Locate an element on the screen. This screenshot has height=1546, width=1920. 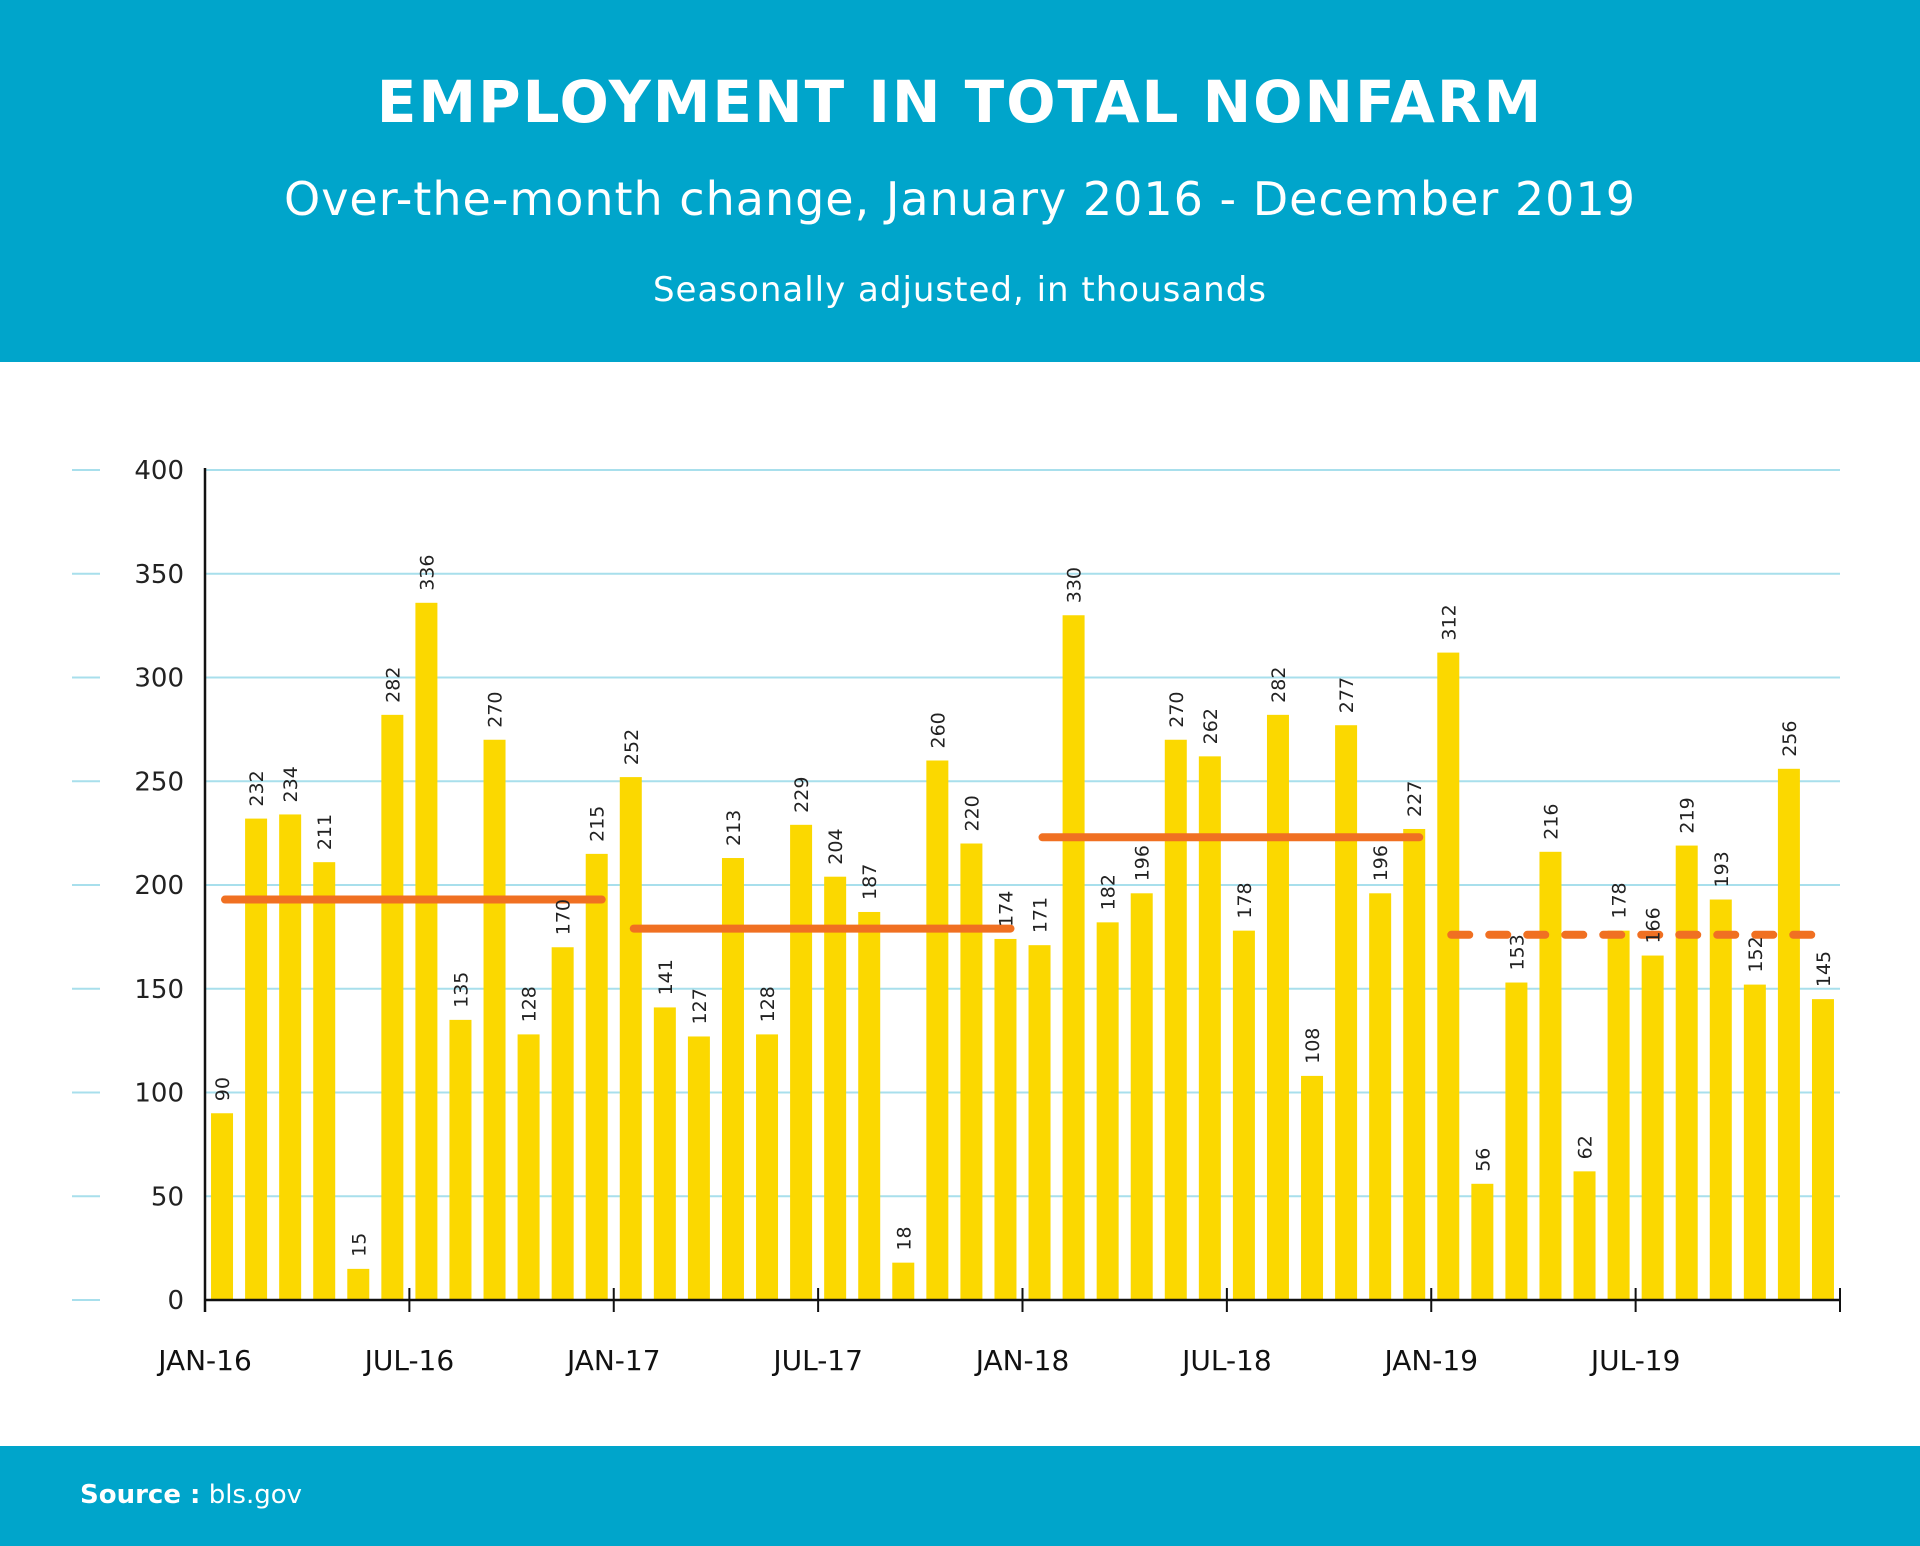
y-tick-label: 250 is located at coordinates (159, 782).